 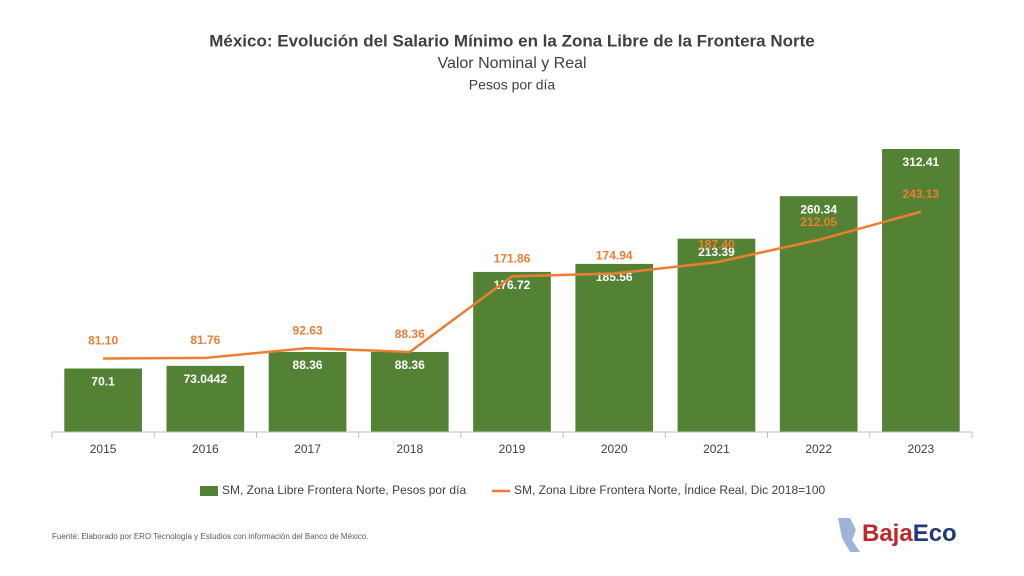 I want to click on line-label: 81.10, so click(x=103, y=341).